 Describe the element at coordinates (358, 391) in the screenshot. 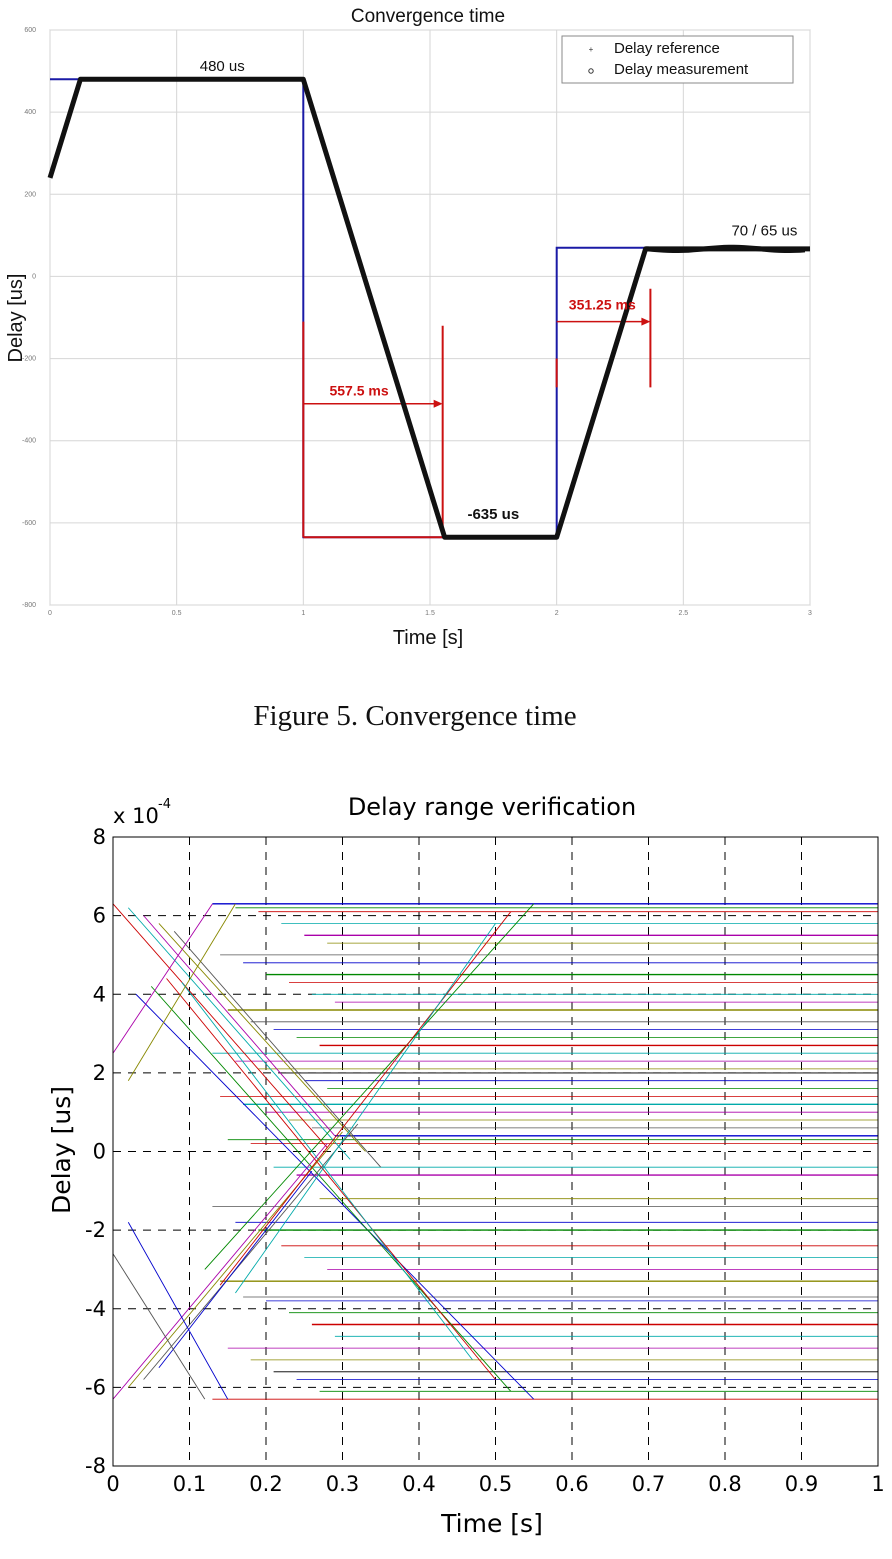

I see `annotation: 557.5 ms` at that location.